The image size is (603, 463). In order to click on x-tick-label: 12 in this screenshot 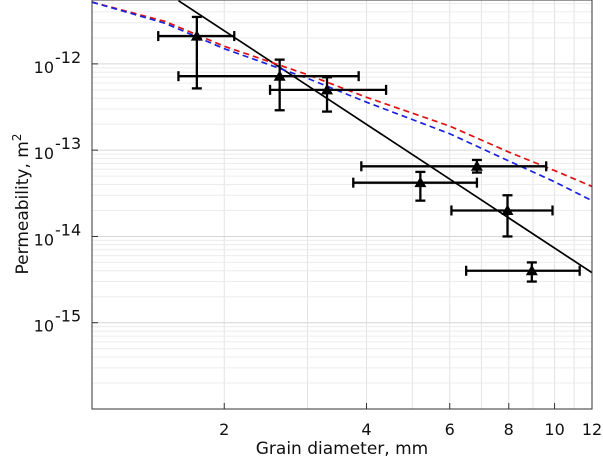, I will do `click(592, 429)`.